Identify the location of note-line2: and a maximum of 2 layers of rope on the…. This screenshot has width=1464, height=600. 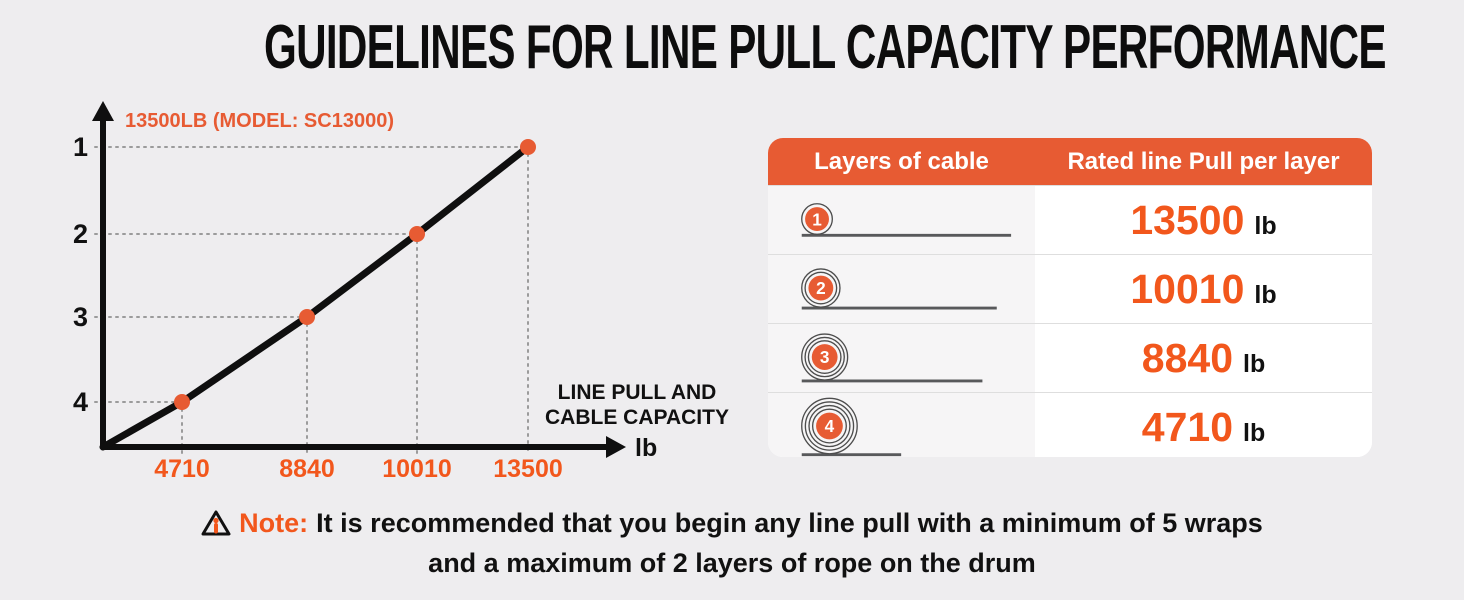
(732, 563).